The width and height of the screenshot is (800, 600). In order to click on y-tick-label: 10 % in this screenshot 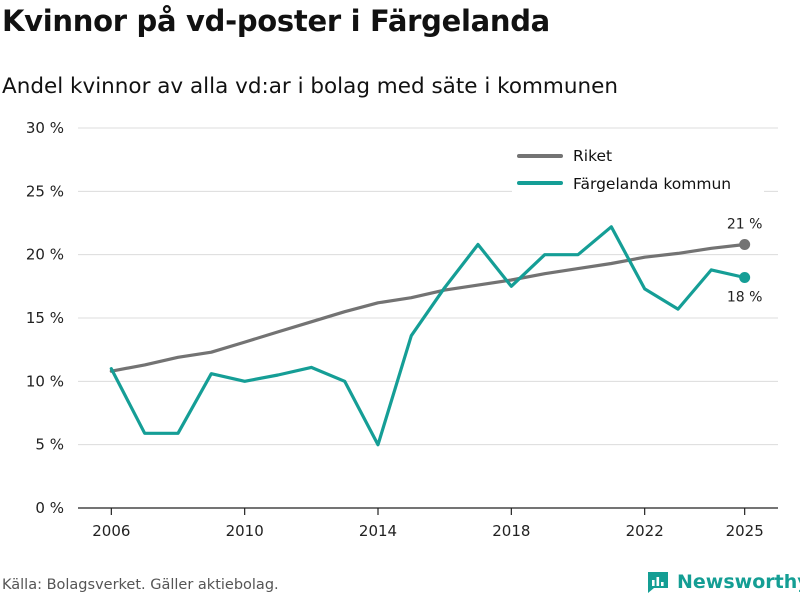, I will do `click(45, 381)`.